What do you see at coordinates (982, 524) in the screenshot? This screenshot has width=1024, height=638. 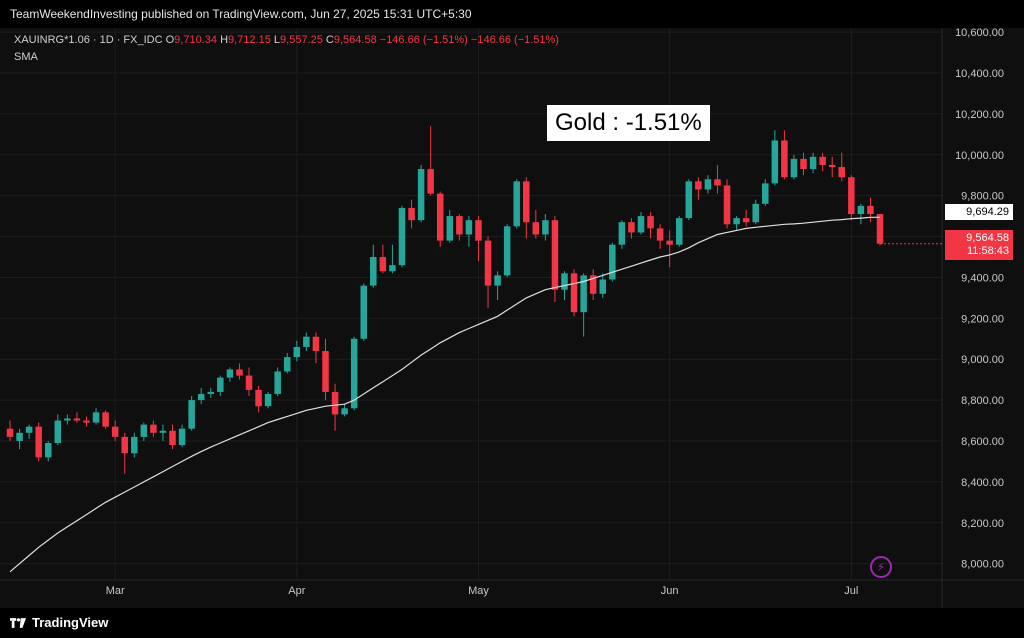 I see `y-tick-label: 8,200.00` at bounding box center [982, 524].